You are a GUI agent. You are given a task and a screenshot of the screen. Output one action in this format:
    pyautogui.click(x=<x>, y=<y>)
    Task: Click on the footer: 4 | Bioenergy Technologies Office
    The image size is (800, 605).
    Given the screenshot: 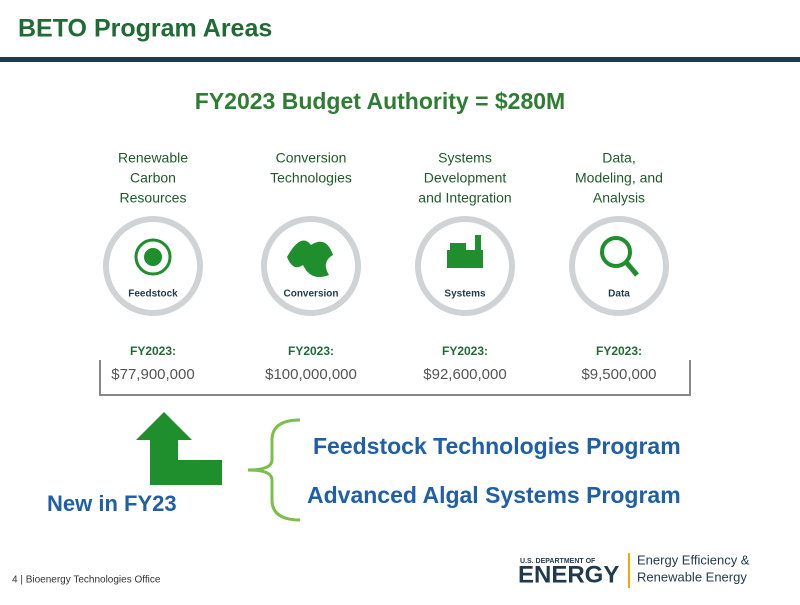 What is the action you would take?
    pyautogui.click(x=86, y=580)
    